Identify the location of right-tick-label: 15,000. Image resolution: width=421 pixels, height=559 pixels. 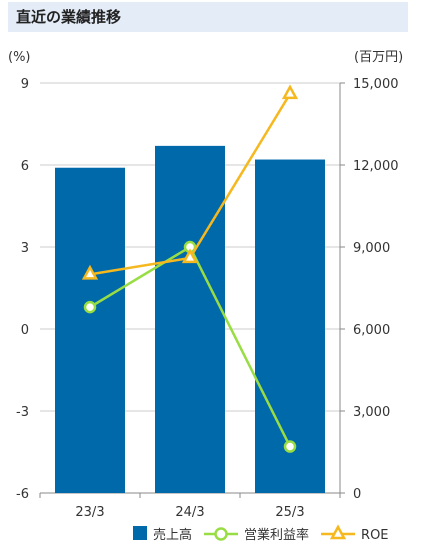
(376, 84).